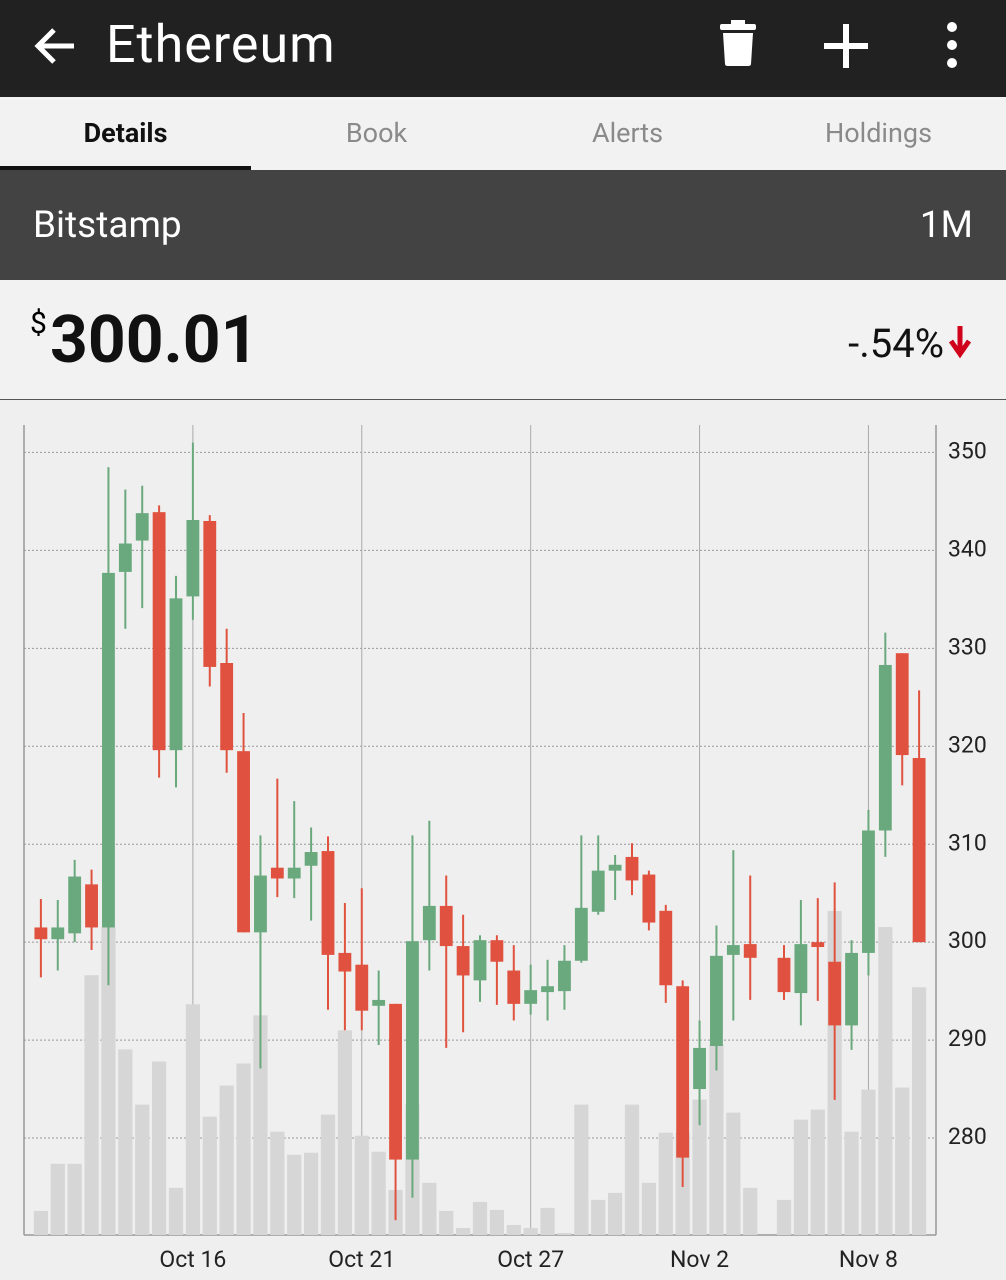 This screenshot has height=1280, width=1006. I want to click on tab-bar: Details Book Alerts Holdings, so click(503, 133).